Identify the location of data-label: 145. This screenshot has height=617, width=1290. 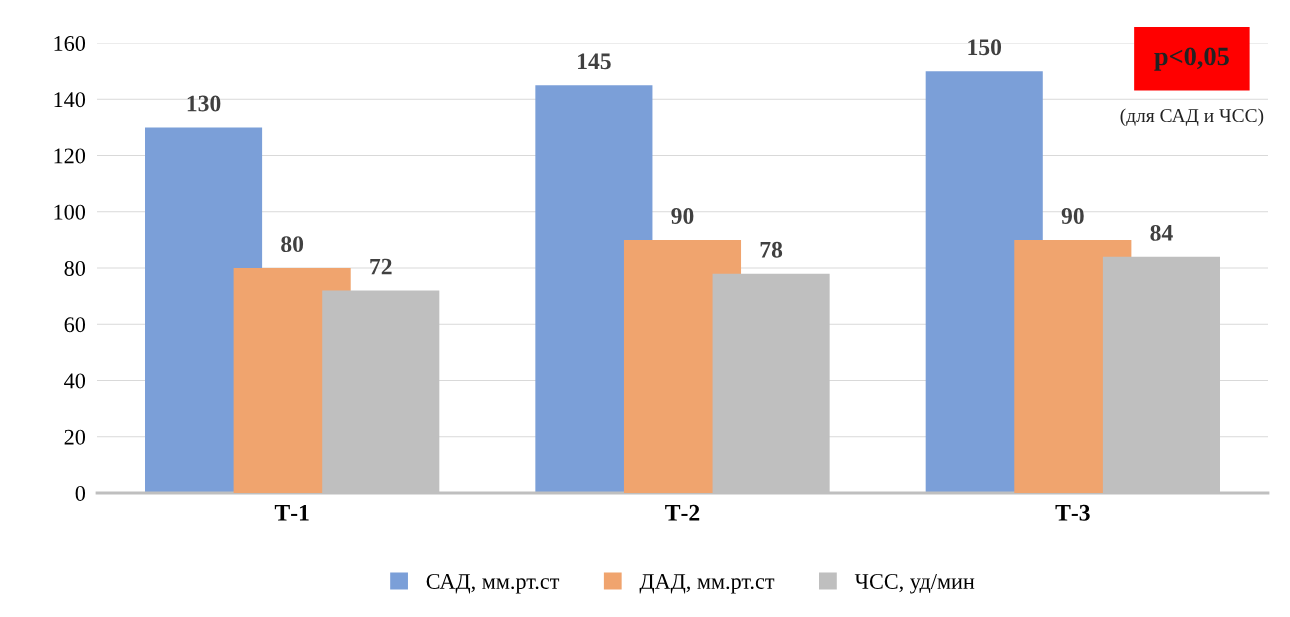
(594, 61).